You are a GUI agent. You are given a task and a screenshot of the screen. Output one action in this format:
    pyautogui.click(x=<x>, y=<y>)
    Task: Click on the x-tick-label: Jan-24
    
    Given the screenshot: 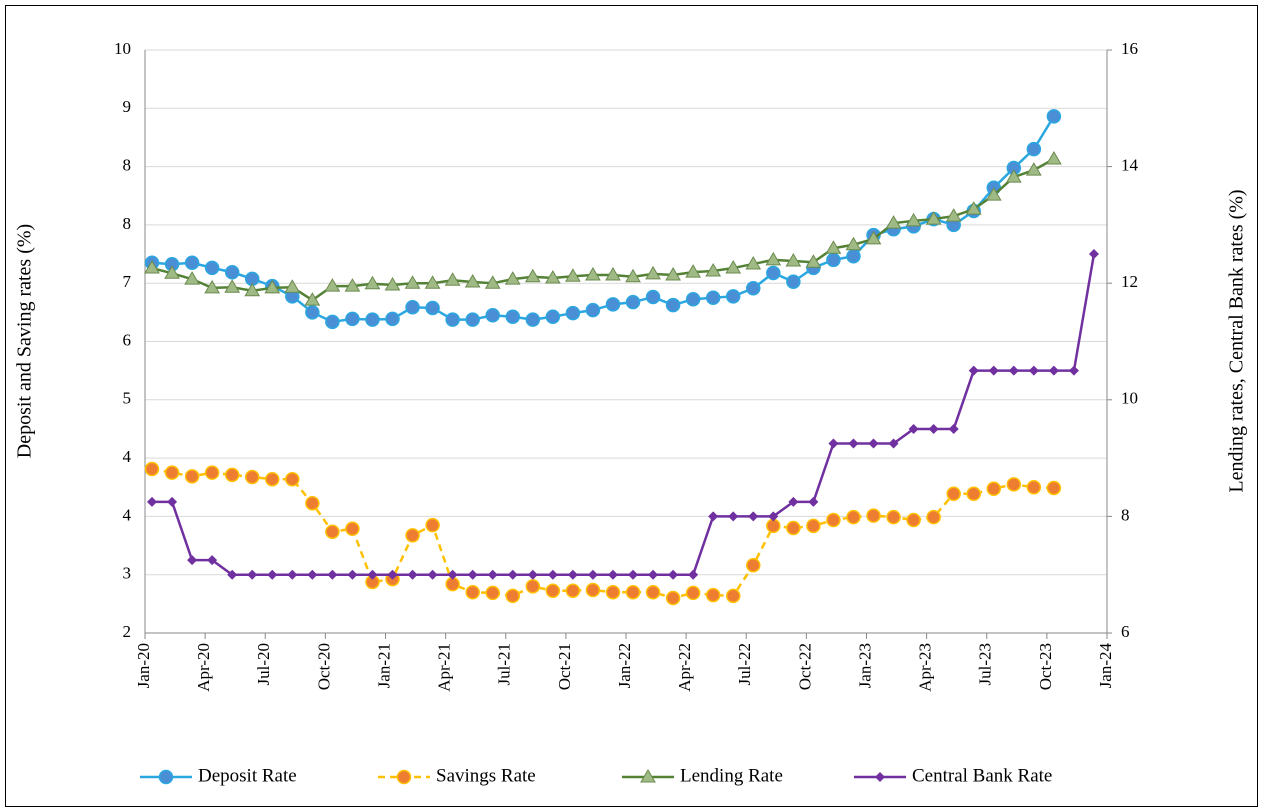 What is the action you would take?
    pyautogui.click(x=1105, y=666)
    